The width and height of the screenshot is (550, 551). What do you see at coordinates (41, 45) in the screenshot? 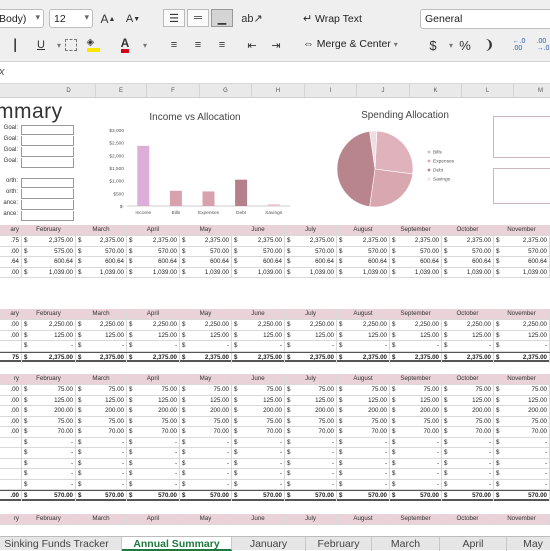
I see `underline-button: U` at bounding box center [41, 45].